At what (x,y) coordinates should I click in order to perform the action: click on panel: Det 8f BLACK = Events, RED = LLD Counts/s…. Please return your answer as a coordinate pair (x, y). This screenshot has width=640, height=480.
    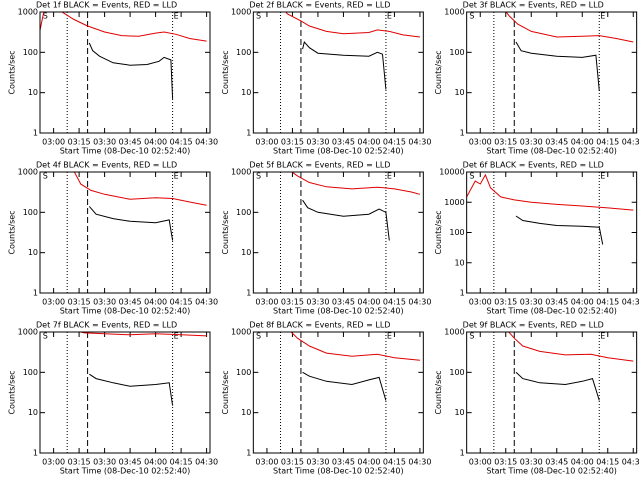
    Looking at the image, I should click on (326, 398).